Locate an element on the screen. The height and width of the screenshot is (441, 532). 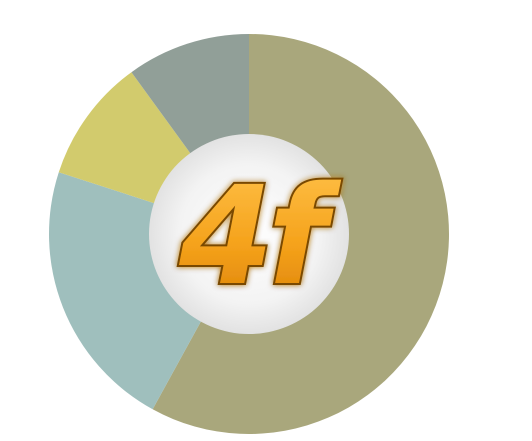
logo-icon: 4f is located at coordinates (263, 237).